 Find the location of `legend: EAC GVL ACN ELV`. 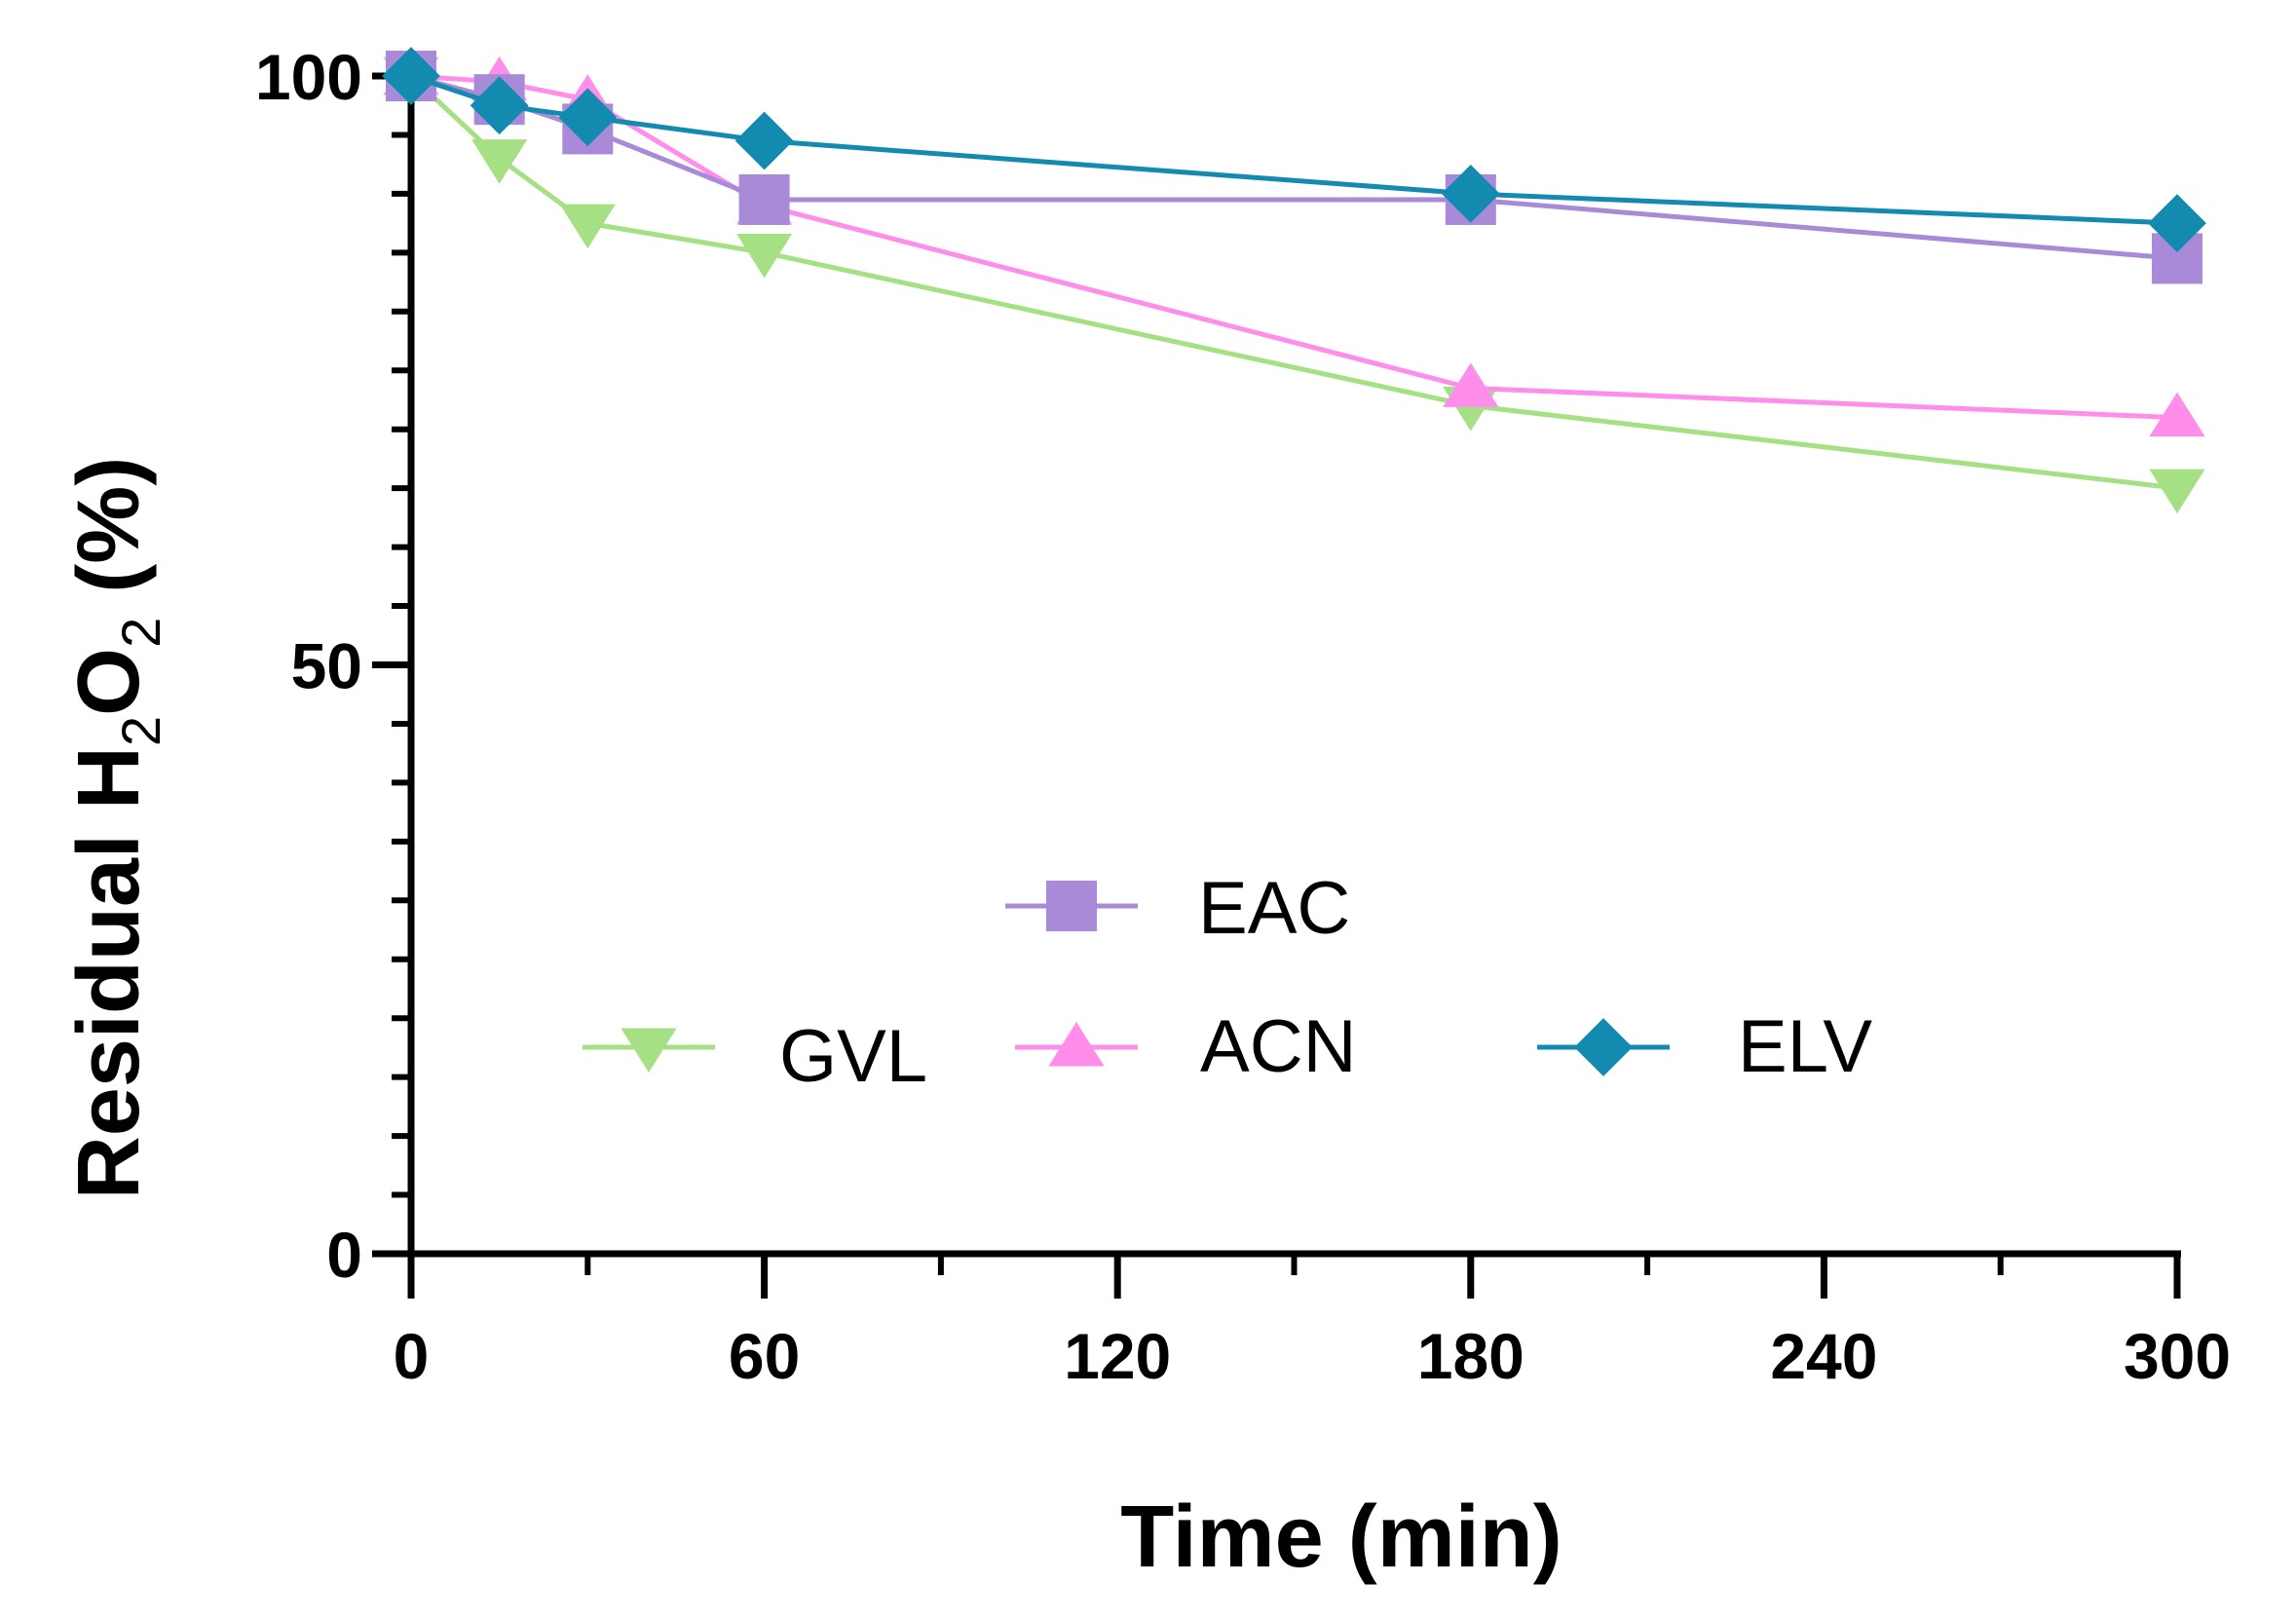

legend: EAC GVL ACN ELV is located at coordinates (1227, 982).